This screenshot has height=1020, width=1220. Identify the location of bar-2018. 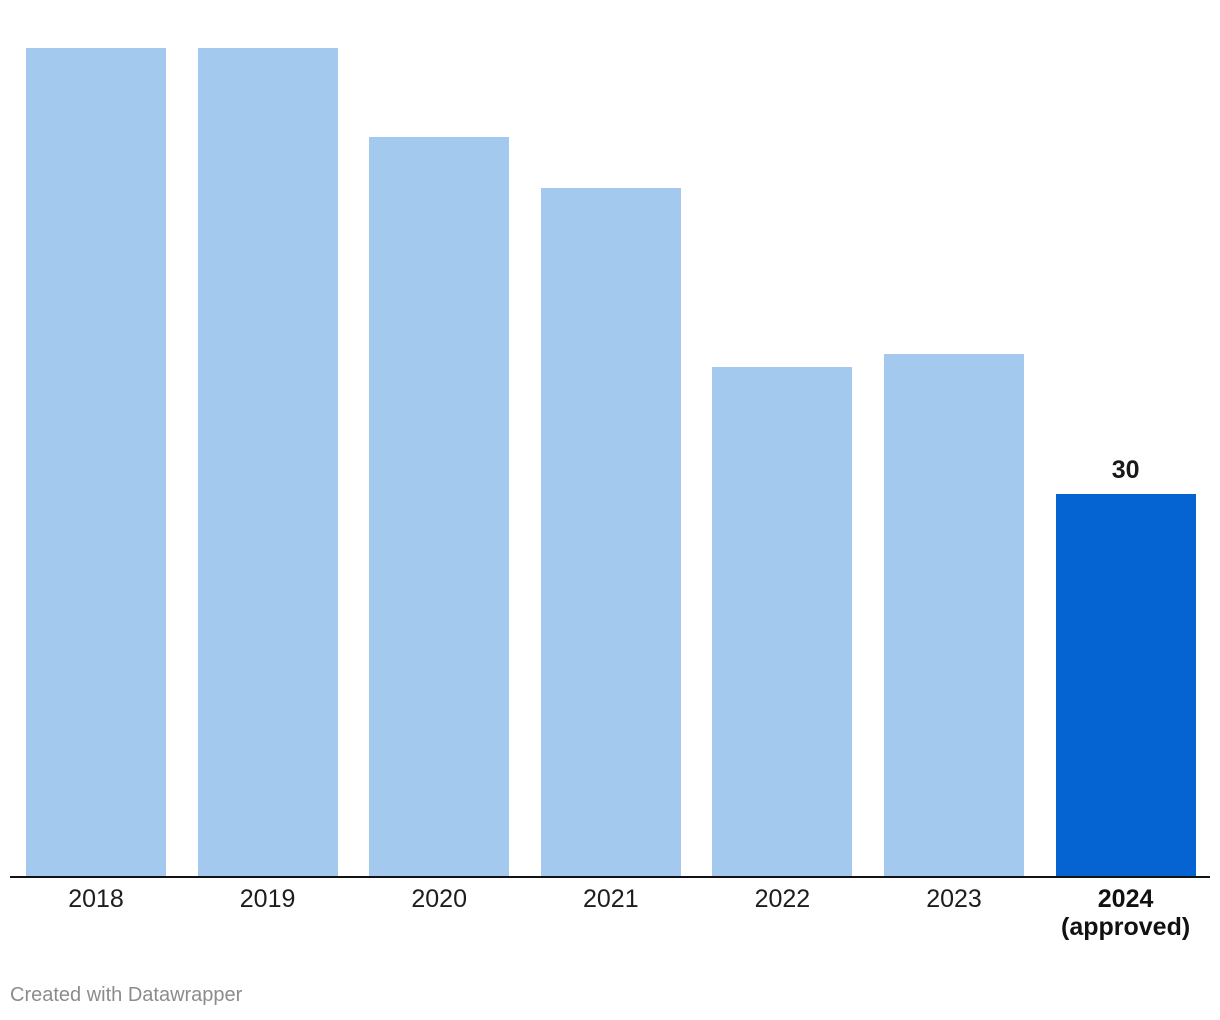
(96, 462).